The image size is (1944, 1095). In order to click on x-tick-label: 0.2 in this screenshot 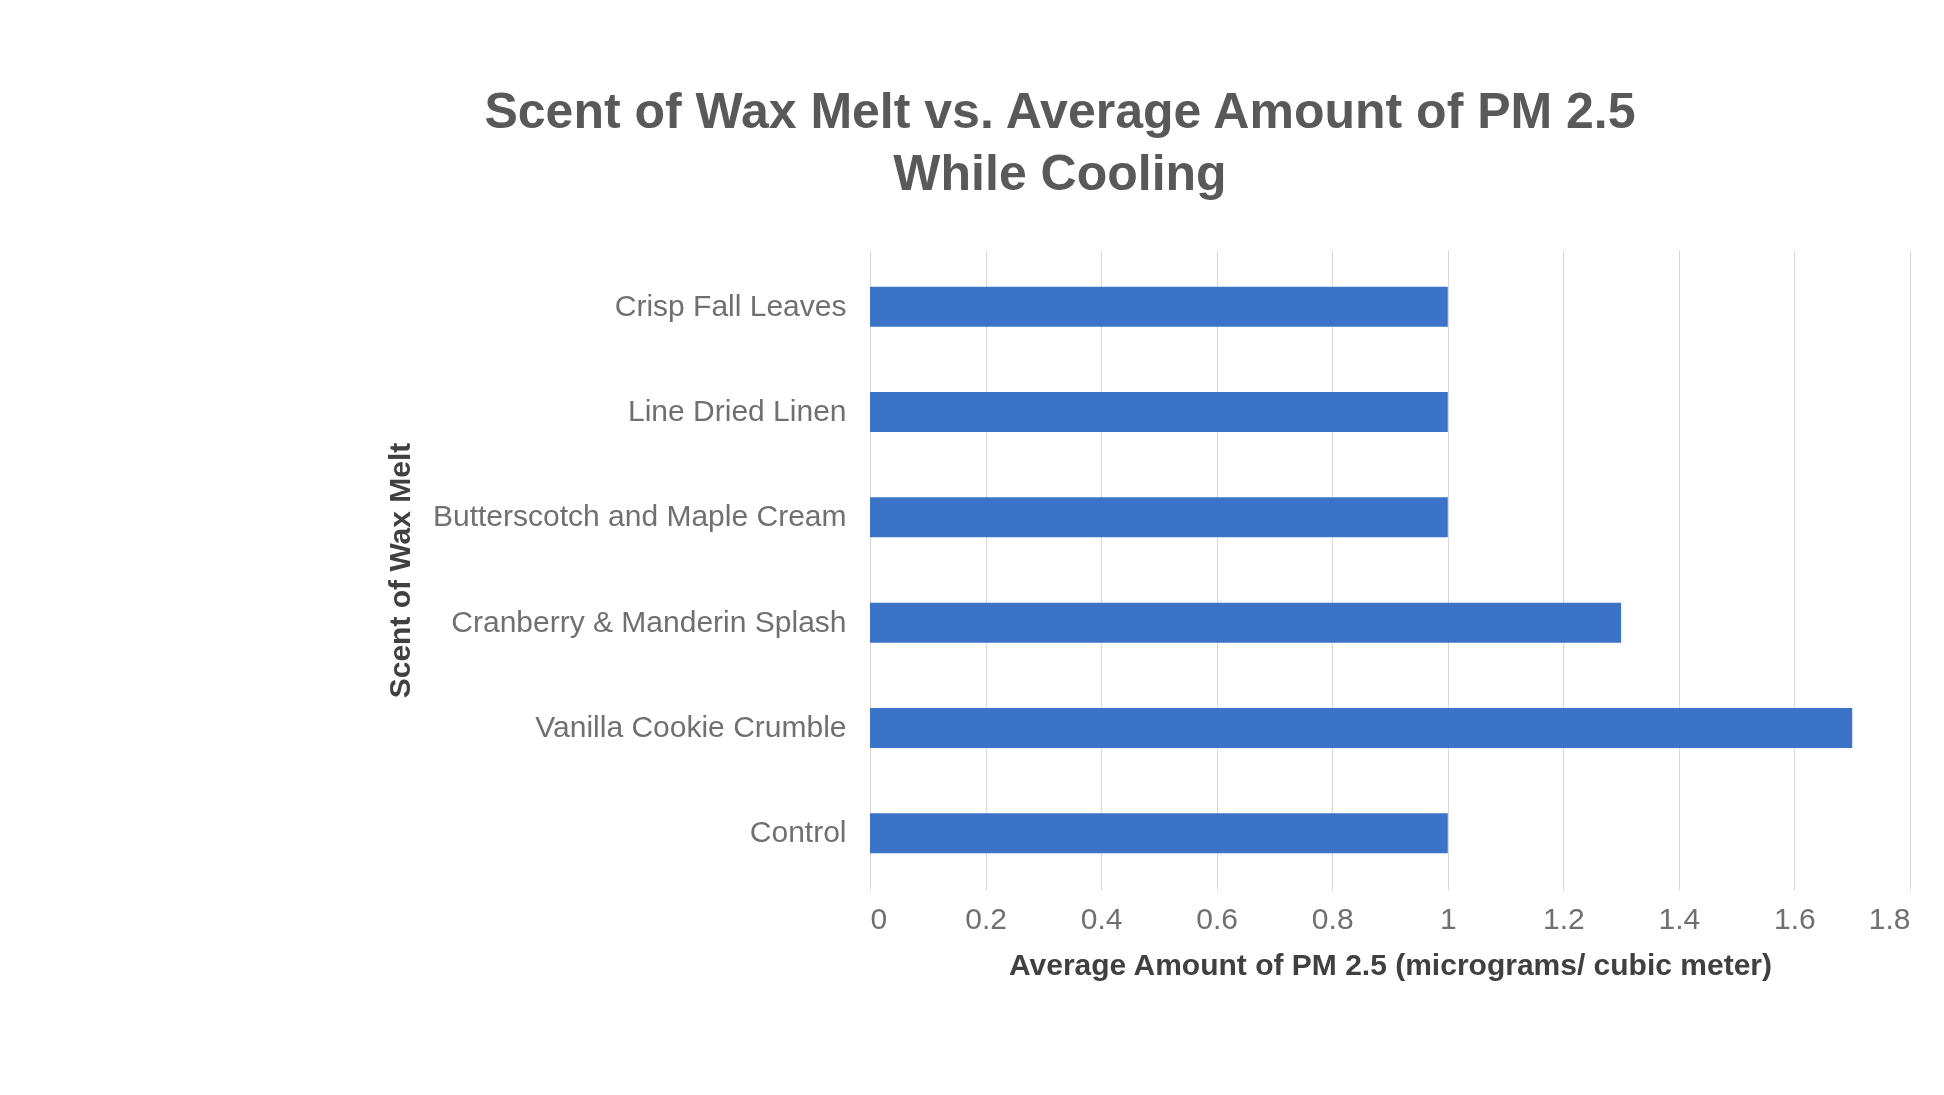, I will do `click(986, 918)`.